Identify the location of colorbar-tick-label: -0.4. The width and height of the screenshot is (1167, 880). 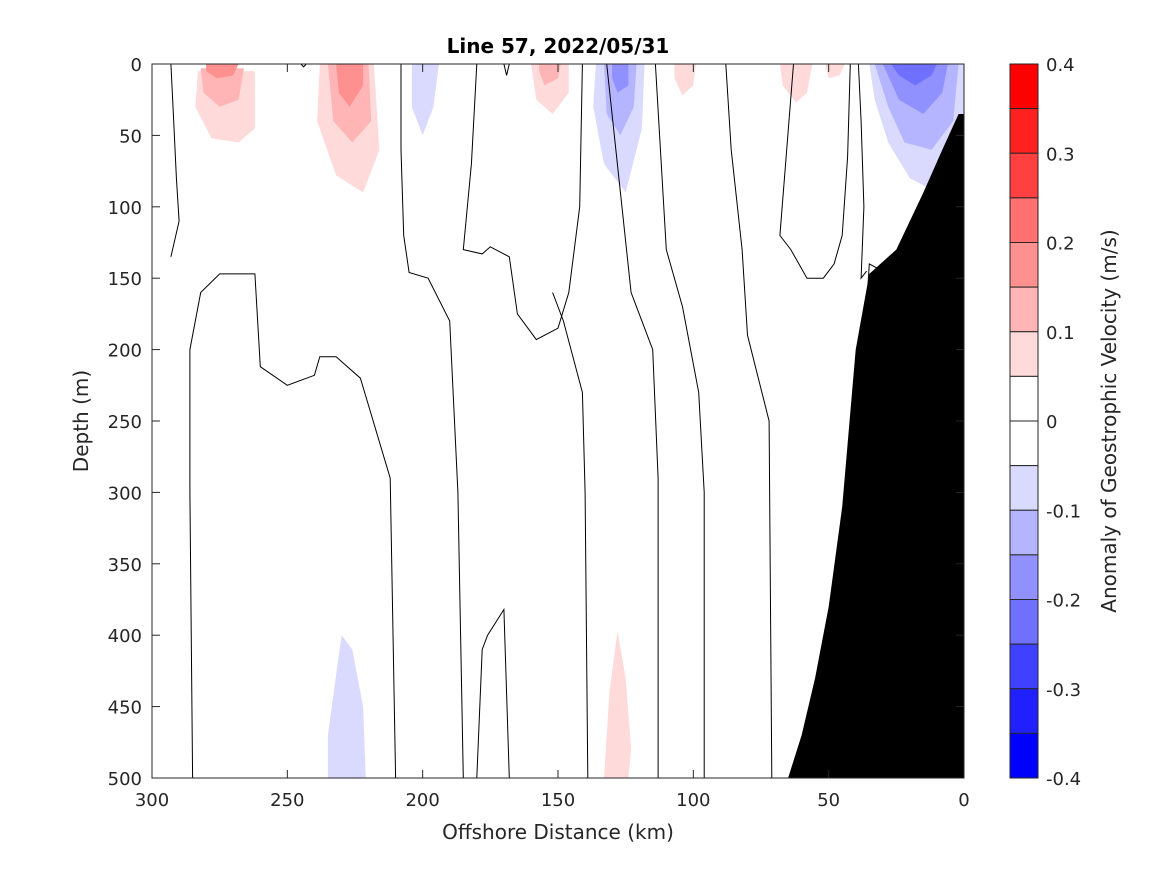
(1063, 779).